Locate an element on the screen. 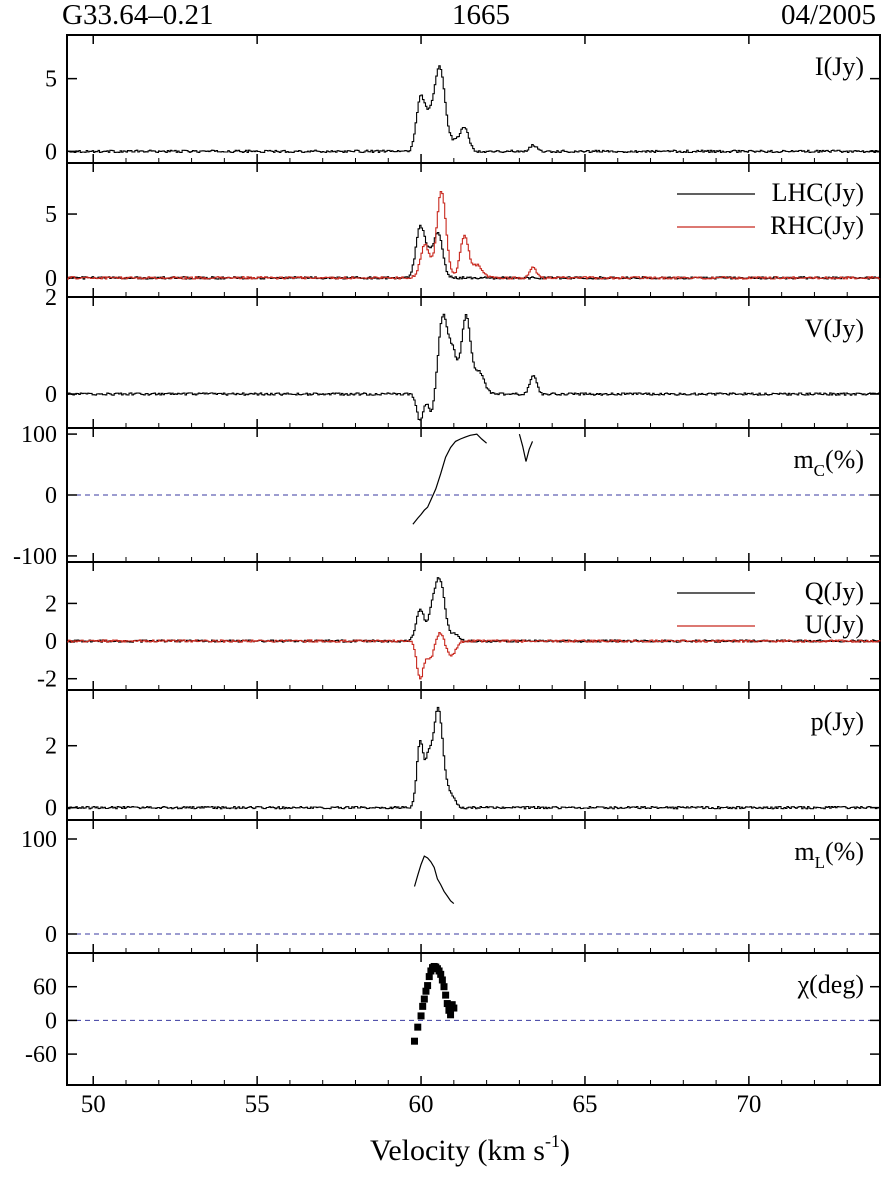  x-axis-label: Velocity (km s-1) is located at coordinates (470, 1149).